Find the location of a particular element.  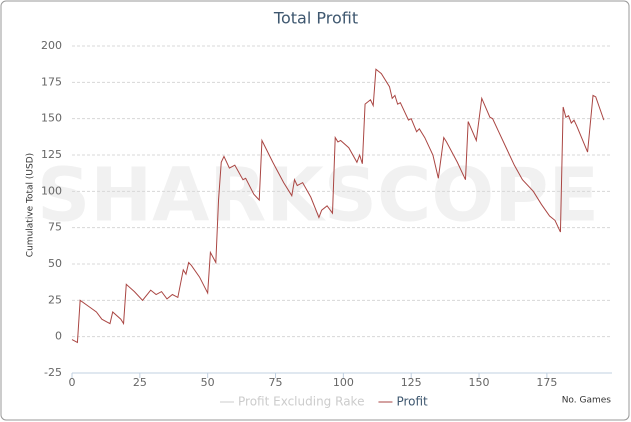

y-tick-label: 100 is located at coordinates (51, 190).